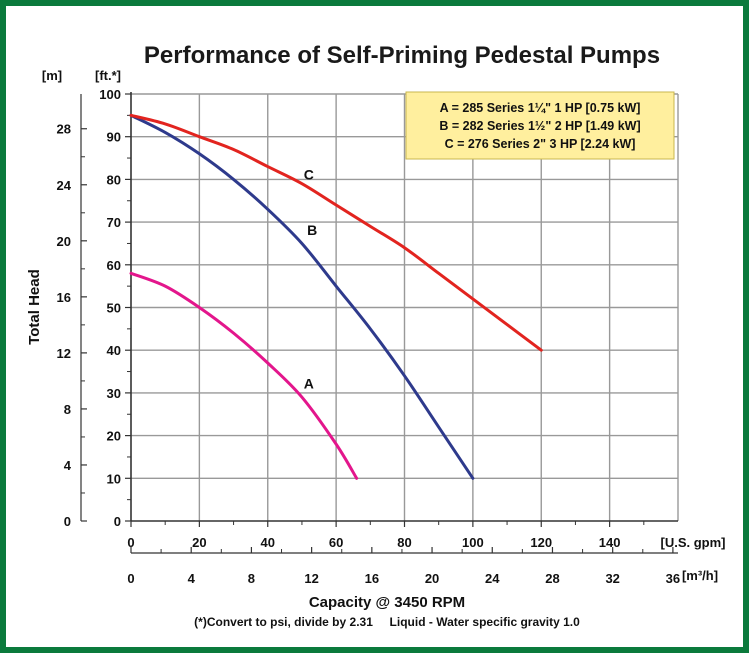 The image size is (749, 653). What do you see at coordinates (251, 578) in the screenshot?
I see `x2-tick-label: 8` at bounding box center [251, 578].